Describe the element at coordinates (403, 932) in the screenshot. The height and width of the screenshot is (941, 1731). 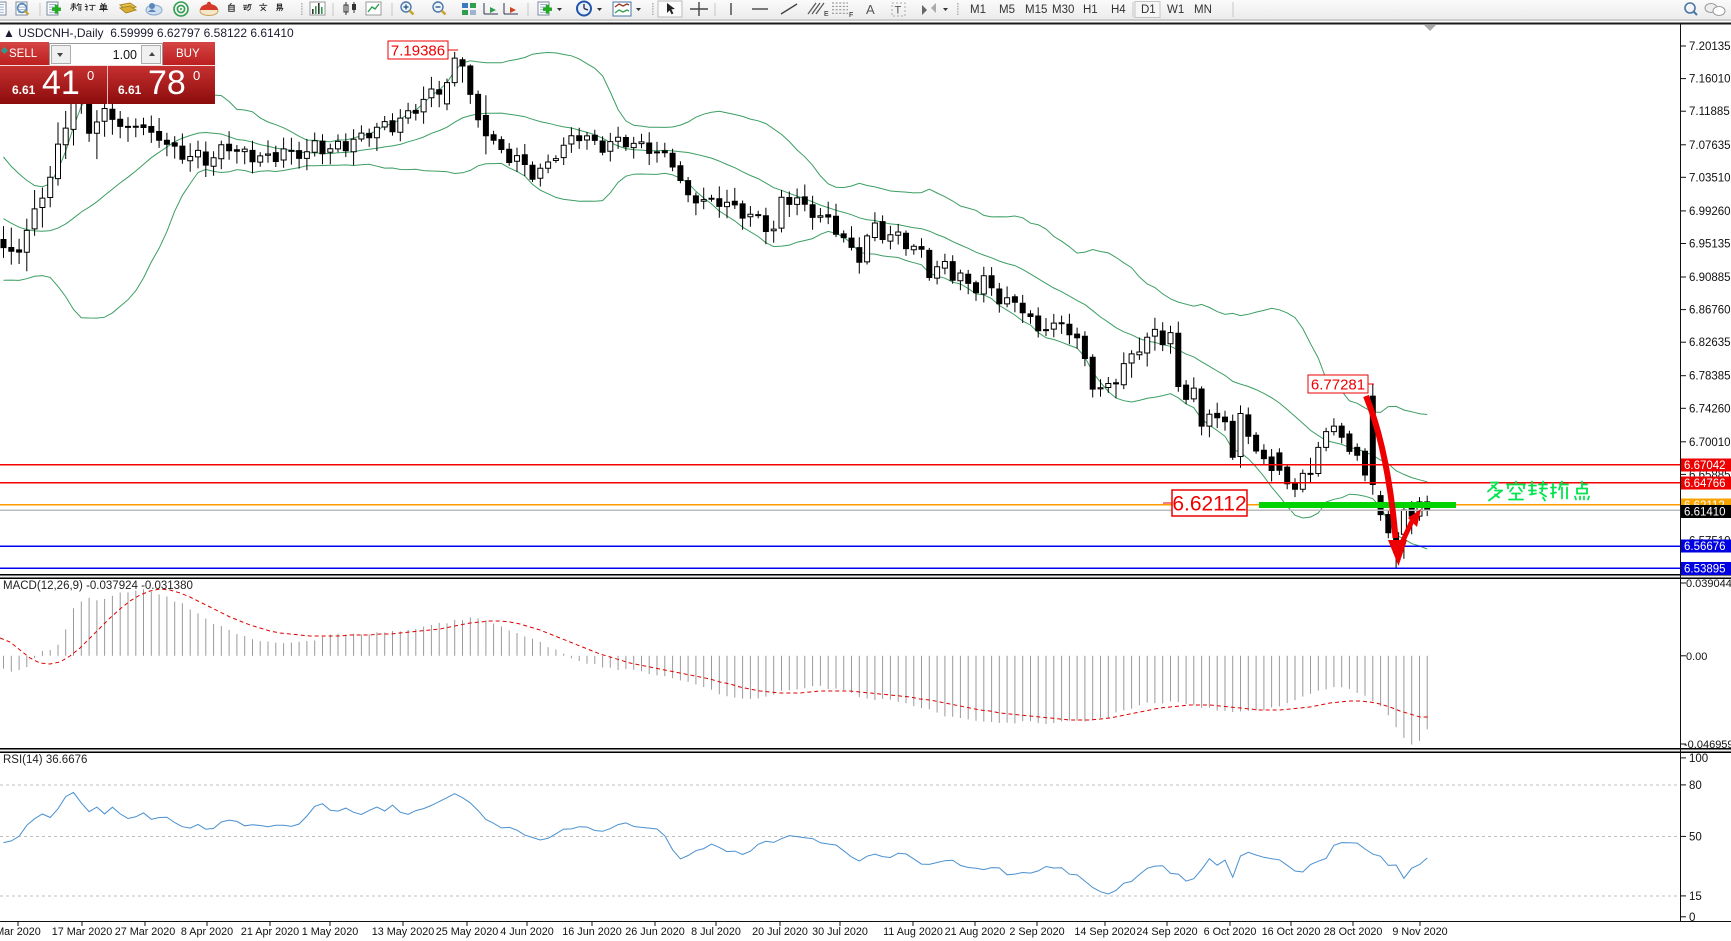
I see `svg-text: 13 May 2020` at that location.